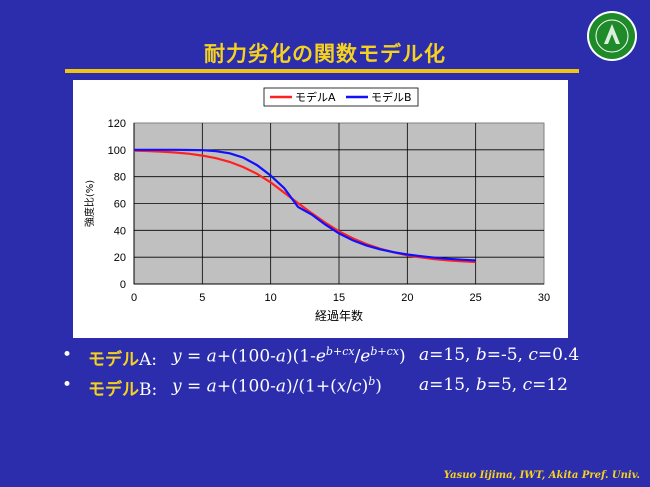 This screenshot has height=487, width=650. Describe the element at coordinates (120, 205) in the screenshot. I see `y-tick-label: 60` at that location.